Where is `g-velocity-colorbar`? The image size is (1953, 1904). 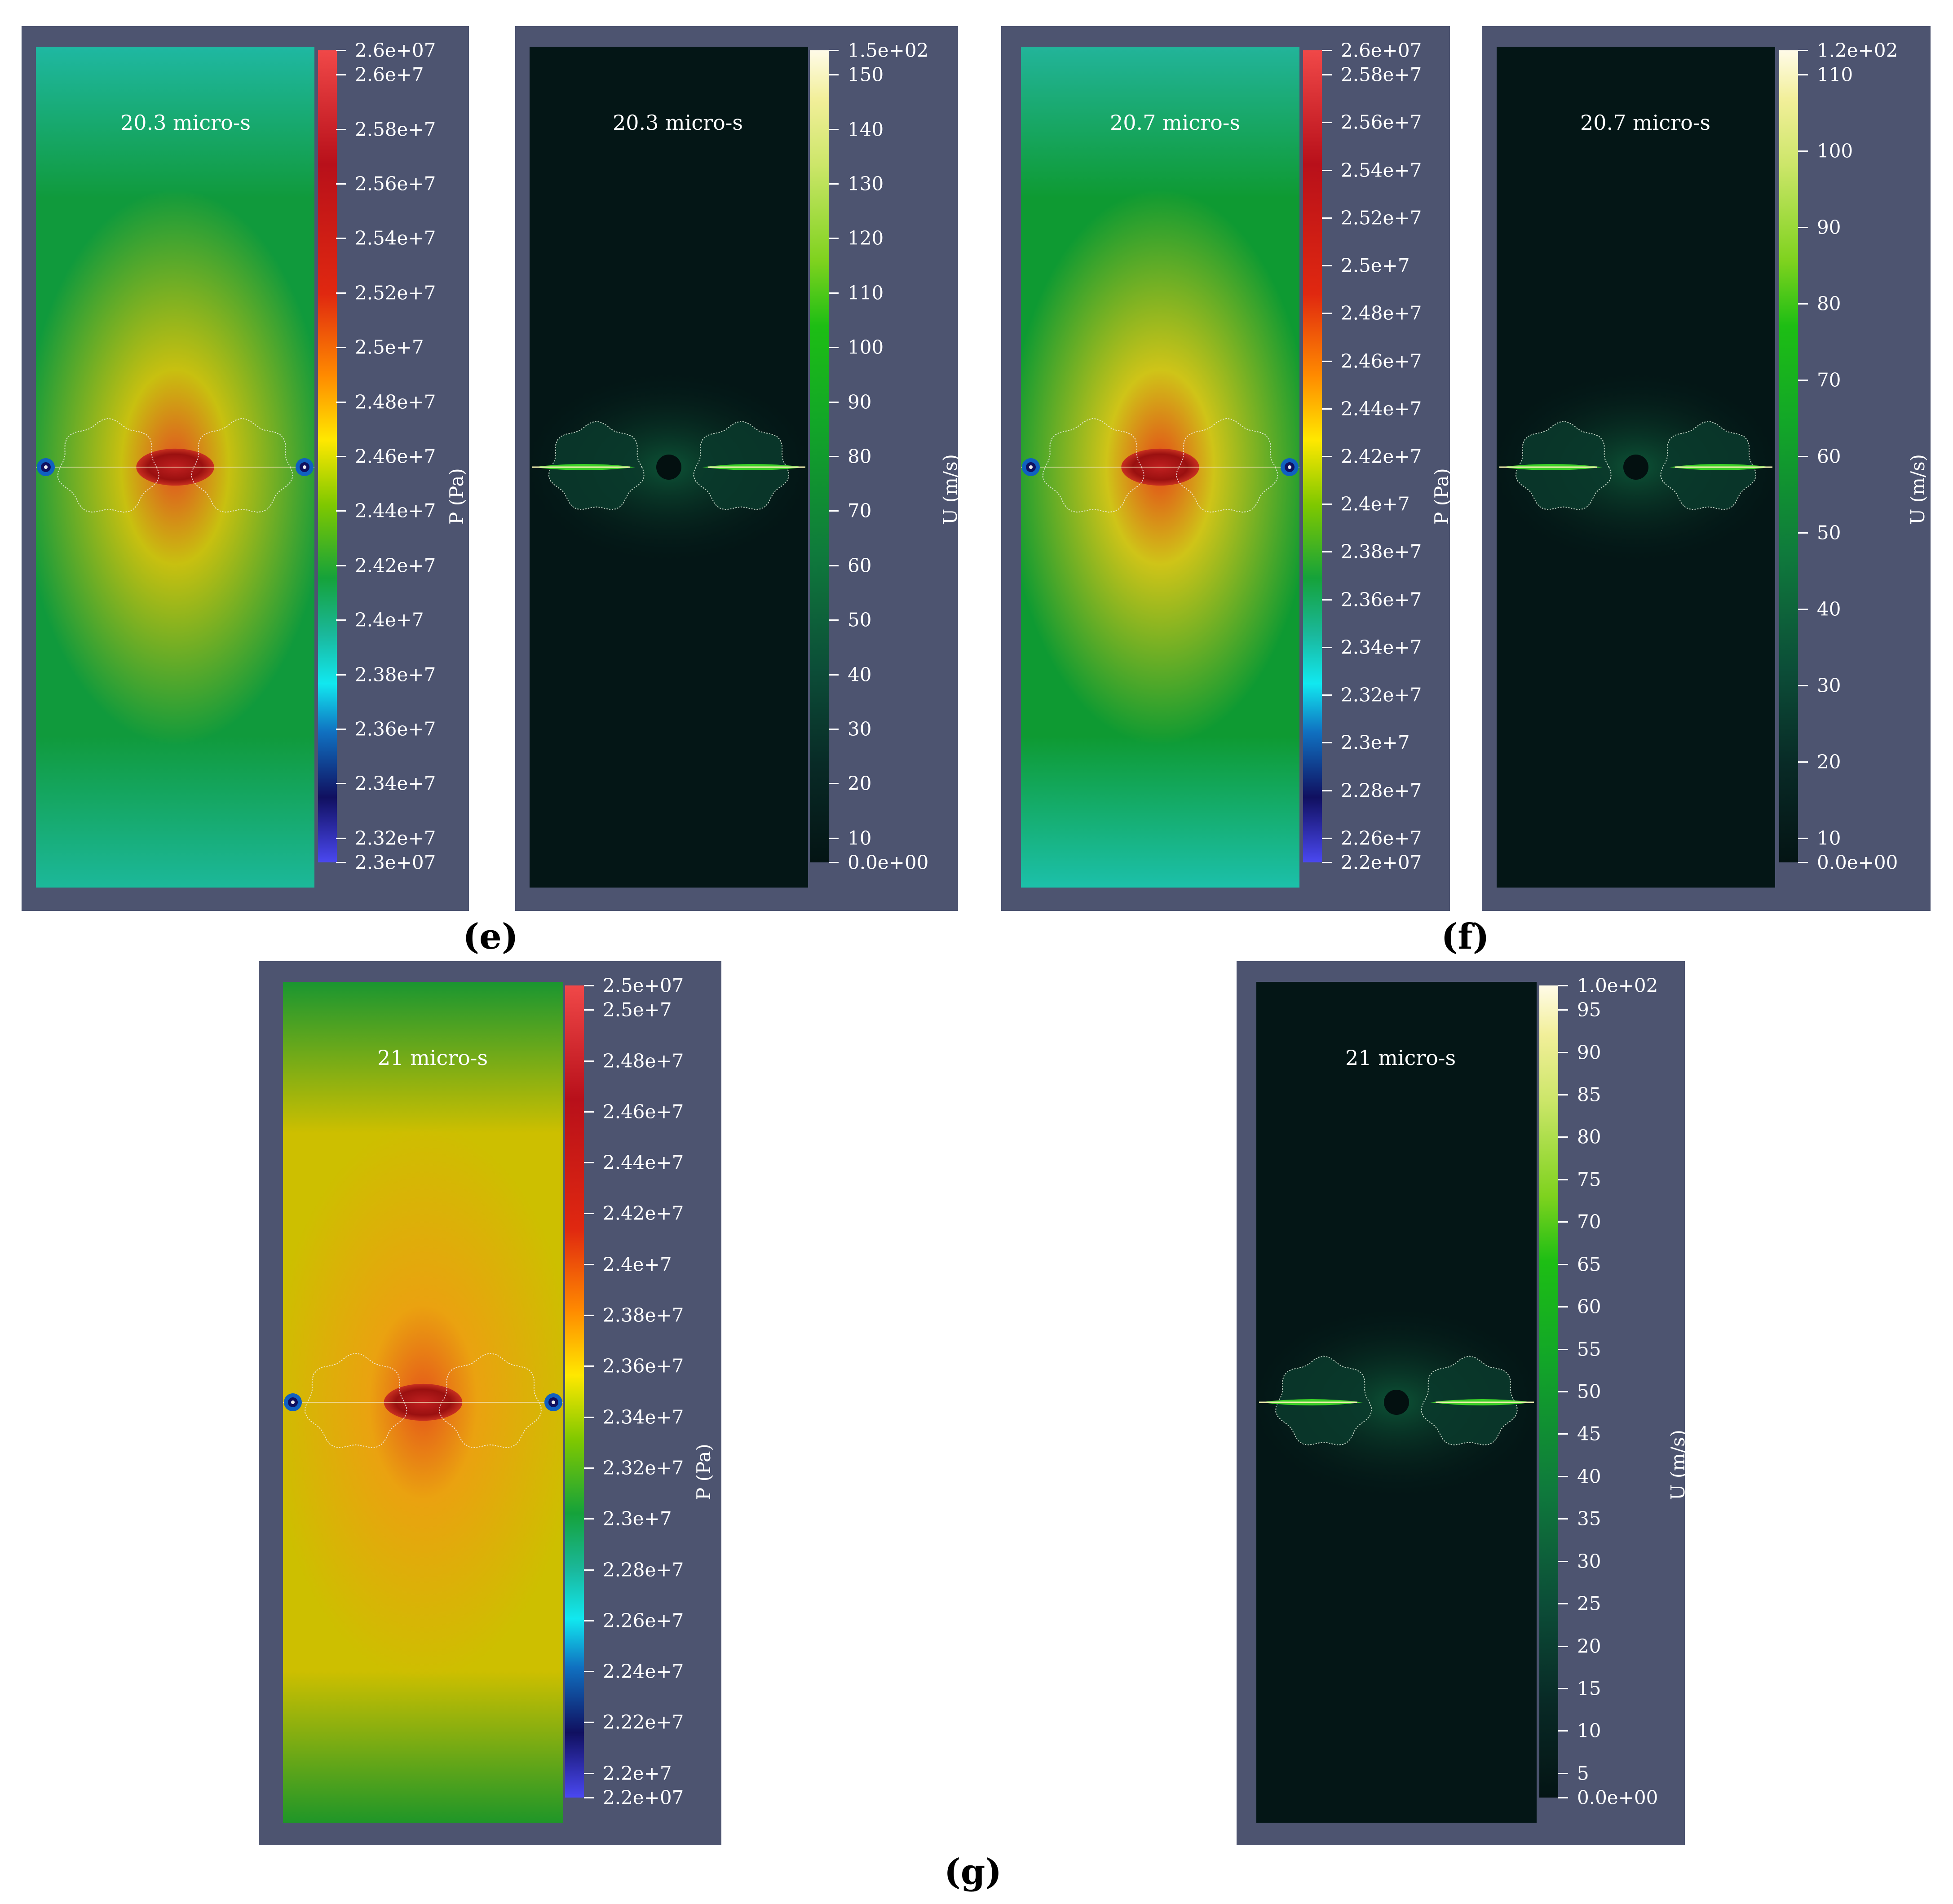
g-velocity-colorbar is located at coordinates (1548, 1391).